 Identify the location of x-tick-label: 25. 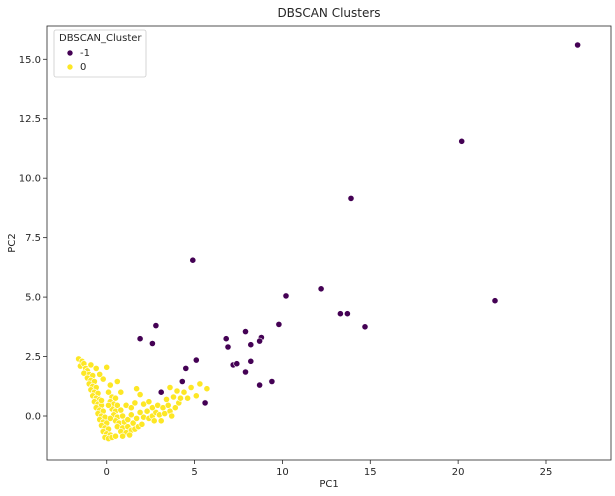
(546, 472).